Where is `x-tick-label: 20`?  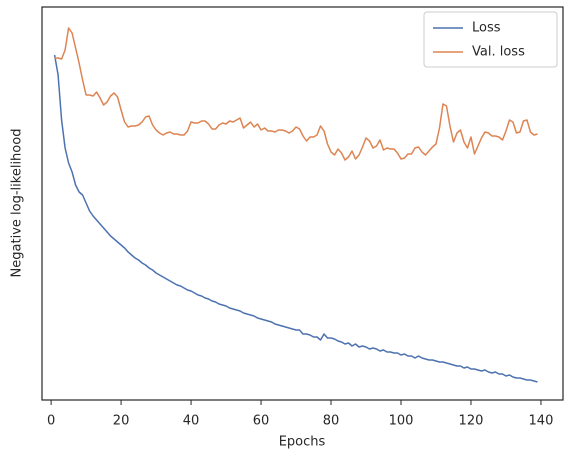 x-tick-label: 20 is located at coordinates (121, 421).